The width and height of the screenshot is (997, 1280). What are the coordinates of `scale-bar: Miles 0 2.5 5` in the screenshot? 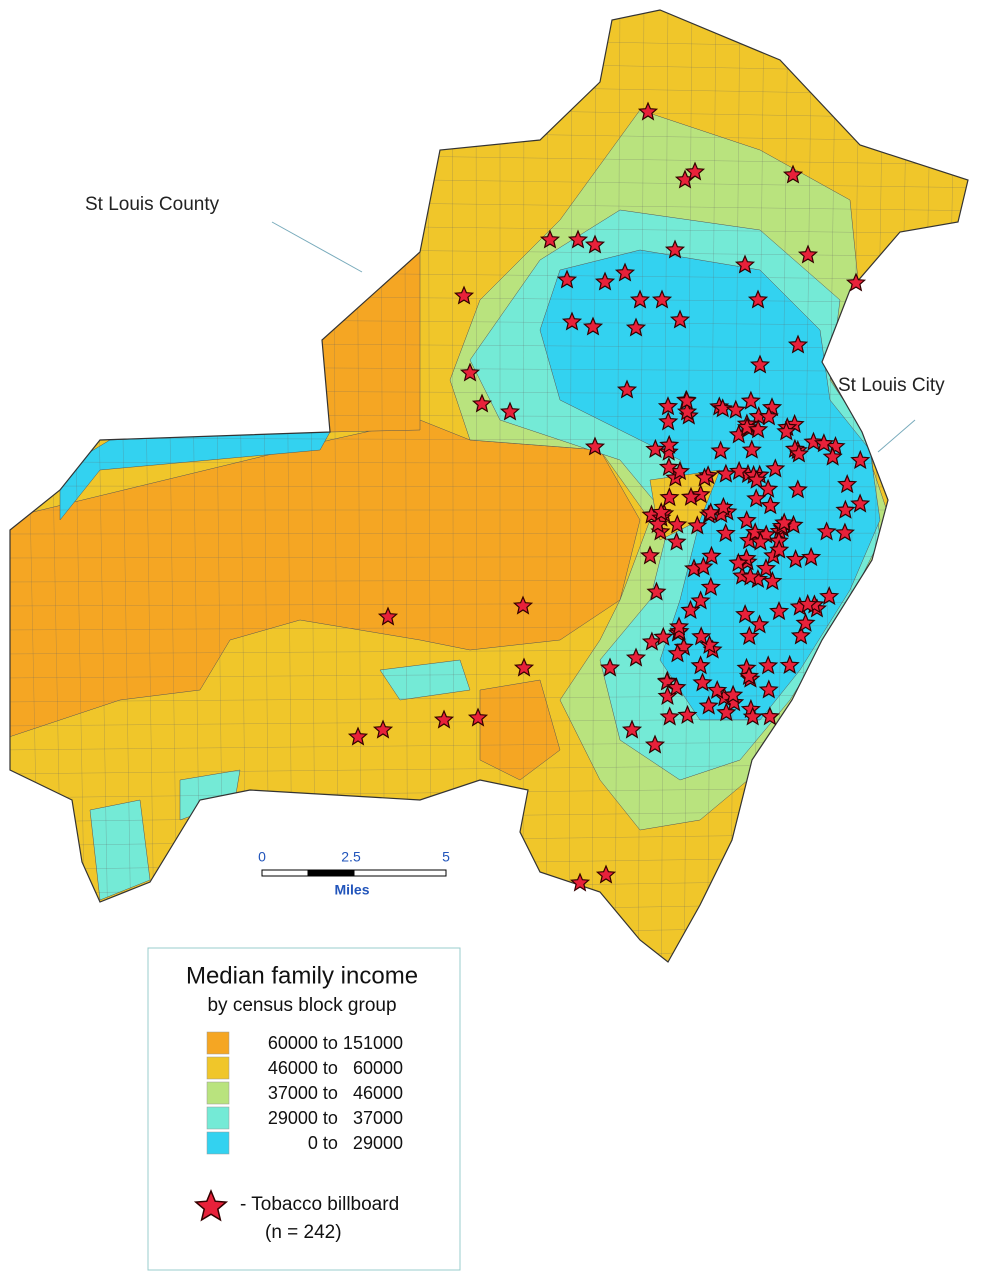 It's located at (354, 873).